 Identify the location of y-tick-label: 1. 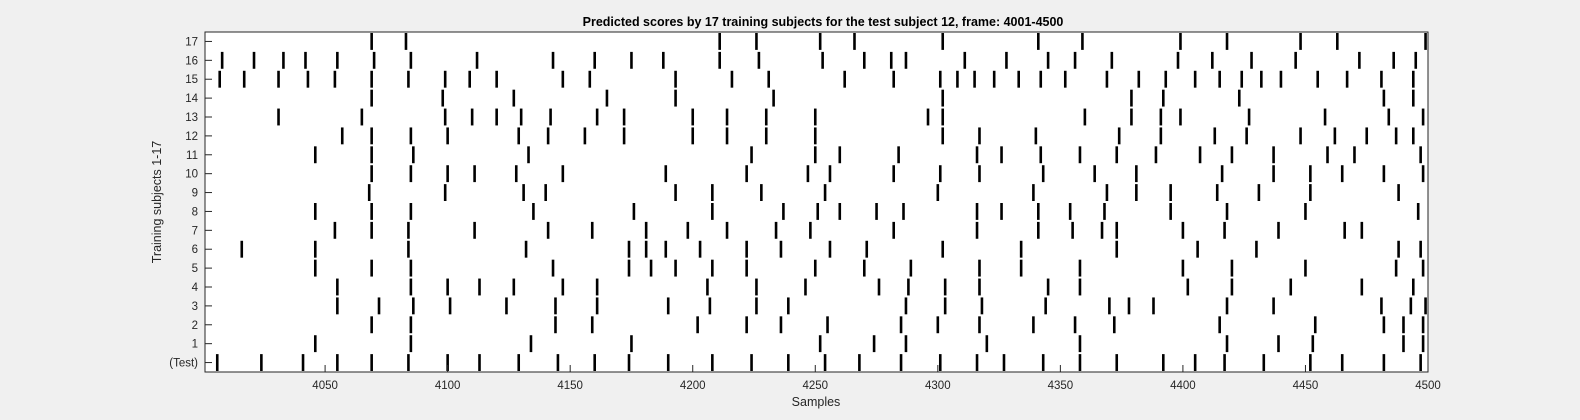
(195, 345).